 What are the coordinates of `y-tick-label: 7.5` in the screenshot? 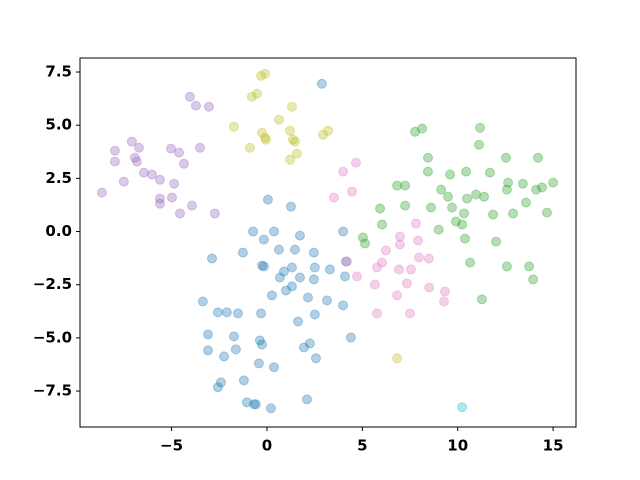 It's located at (58, 72).